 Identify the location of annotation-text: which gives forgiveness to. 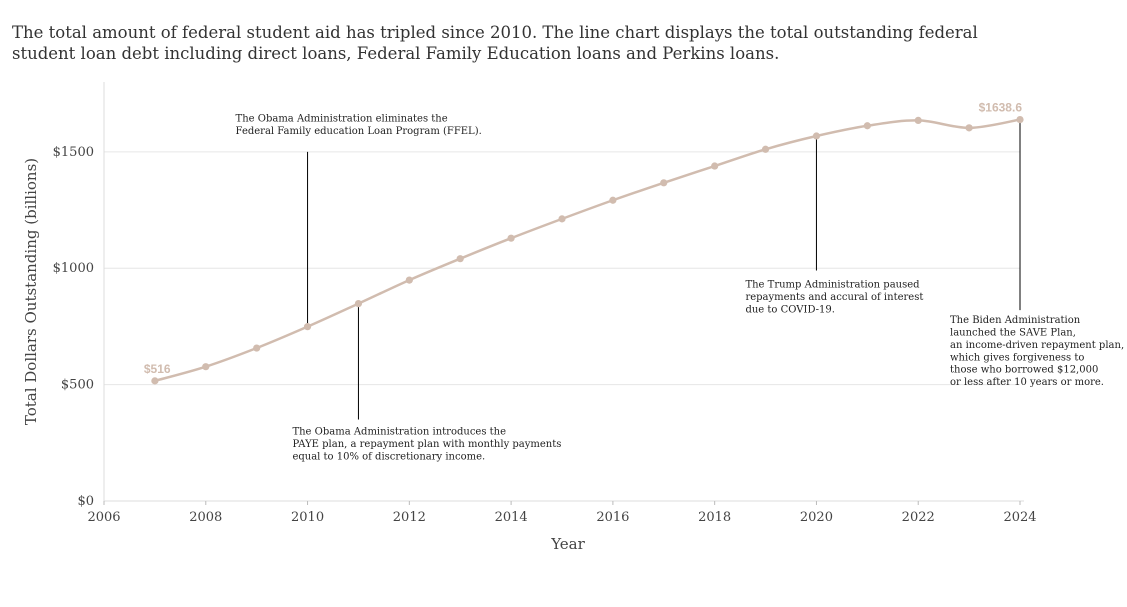
(1017, 357).